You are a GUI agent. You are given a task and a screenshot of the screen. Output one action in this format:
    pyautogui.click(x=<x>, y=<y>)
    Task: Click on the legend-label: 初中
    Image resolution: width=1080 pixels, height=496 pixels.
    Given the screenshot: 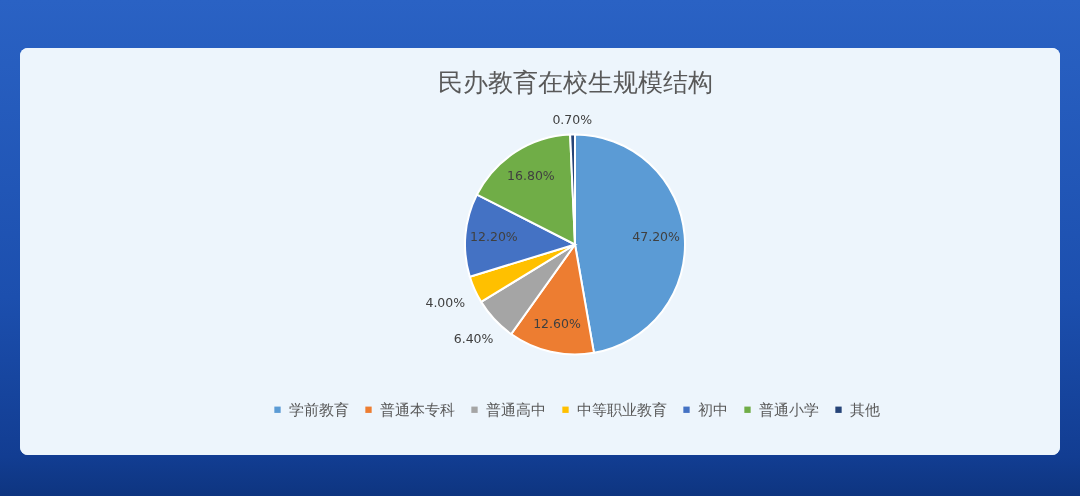 What is the action you would take?
    pyautogui.click(x=713, y=409)
    